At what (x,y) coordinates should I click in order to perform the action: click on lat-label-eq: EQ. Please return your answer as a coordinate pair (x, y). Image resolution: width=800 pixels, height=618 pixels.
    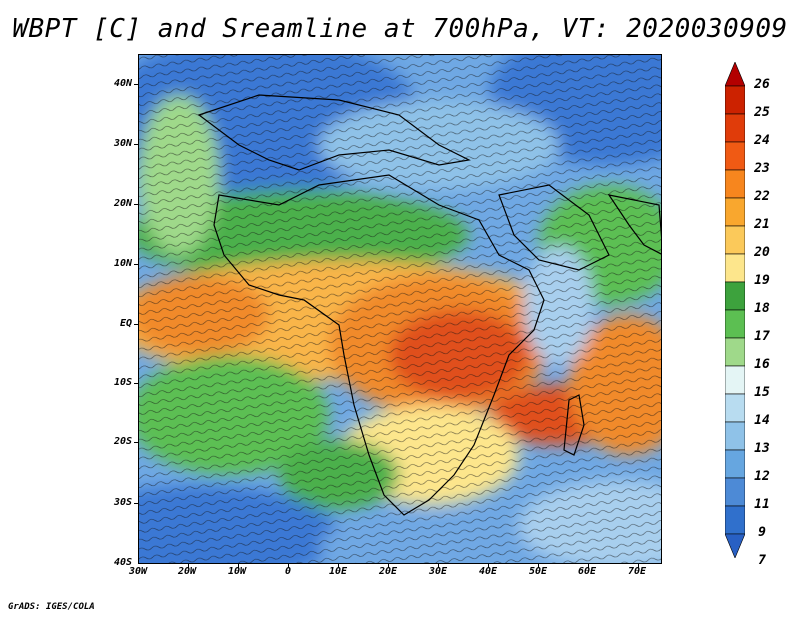
    Looking at the image, I should click on (125, 323).